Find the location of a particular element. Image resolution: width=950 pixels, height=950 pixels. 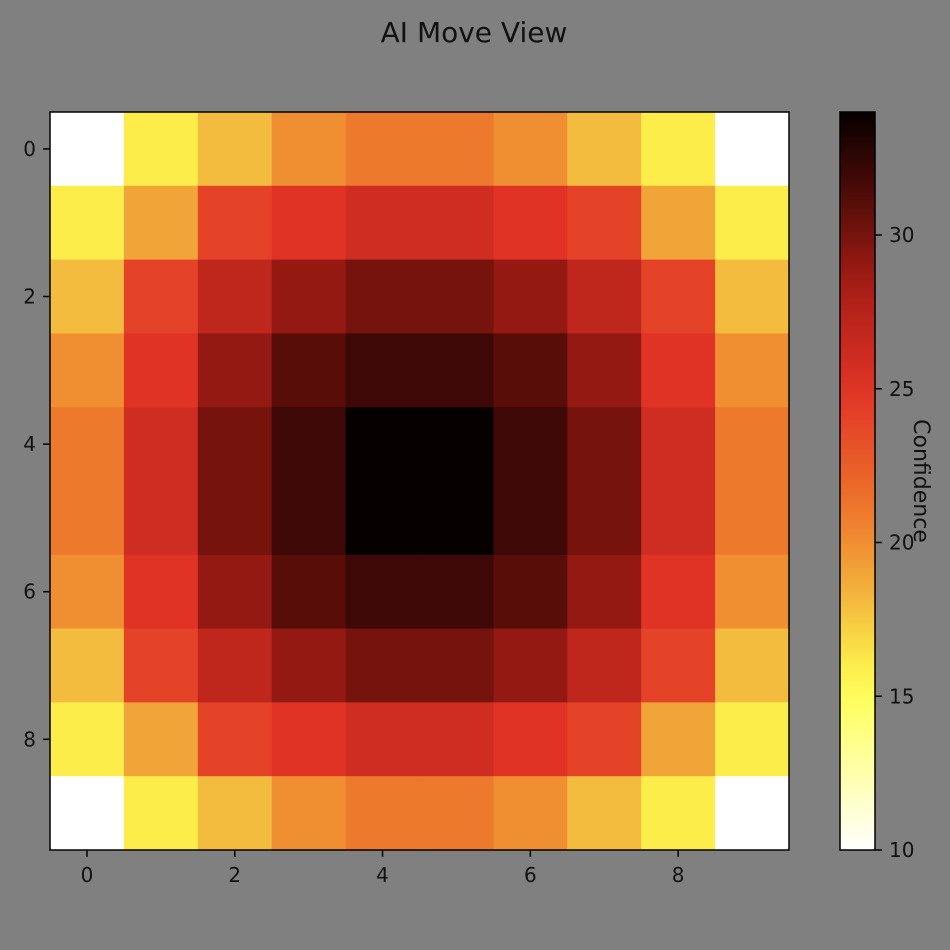

heatmap-cell-r2-c5 is located at coordinates (456, 296).